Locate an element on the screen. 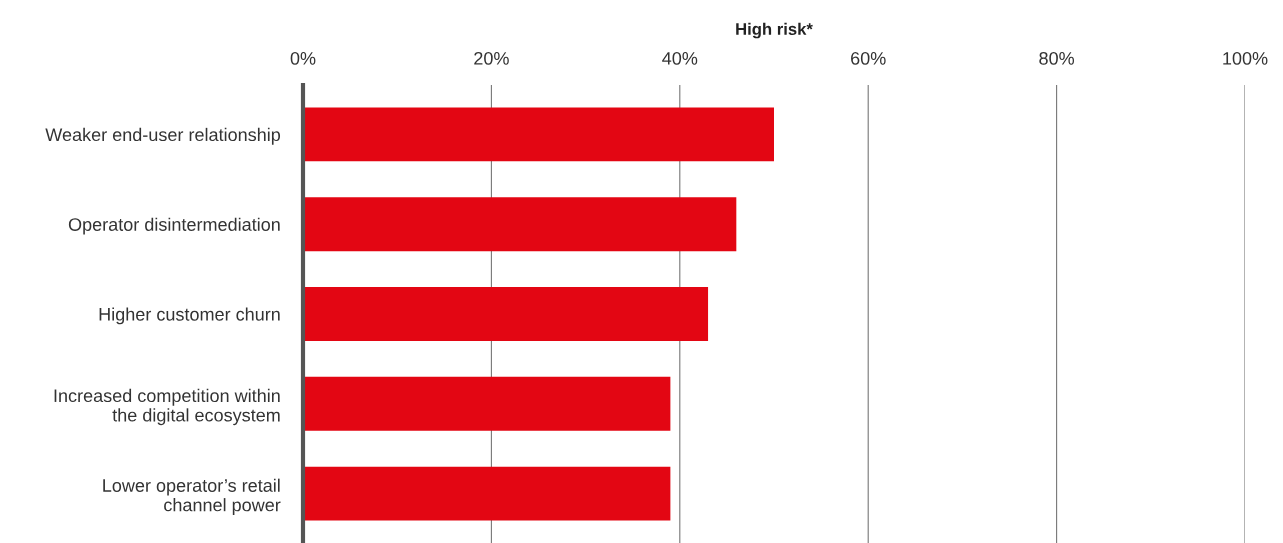 The height and width of the screenshot is (543, 1283). x-tick-label: 0% is located at coordinates (303, 58).